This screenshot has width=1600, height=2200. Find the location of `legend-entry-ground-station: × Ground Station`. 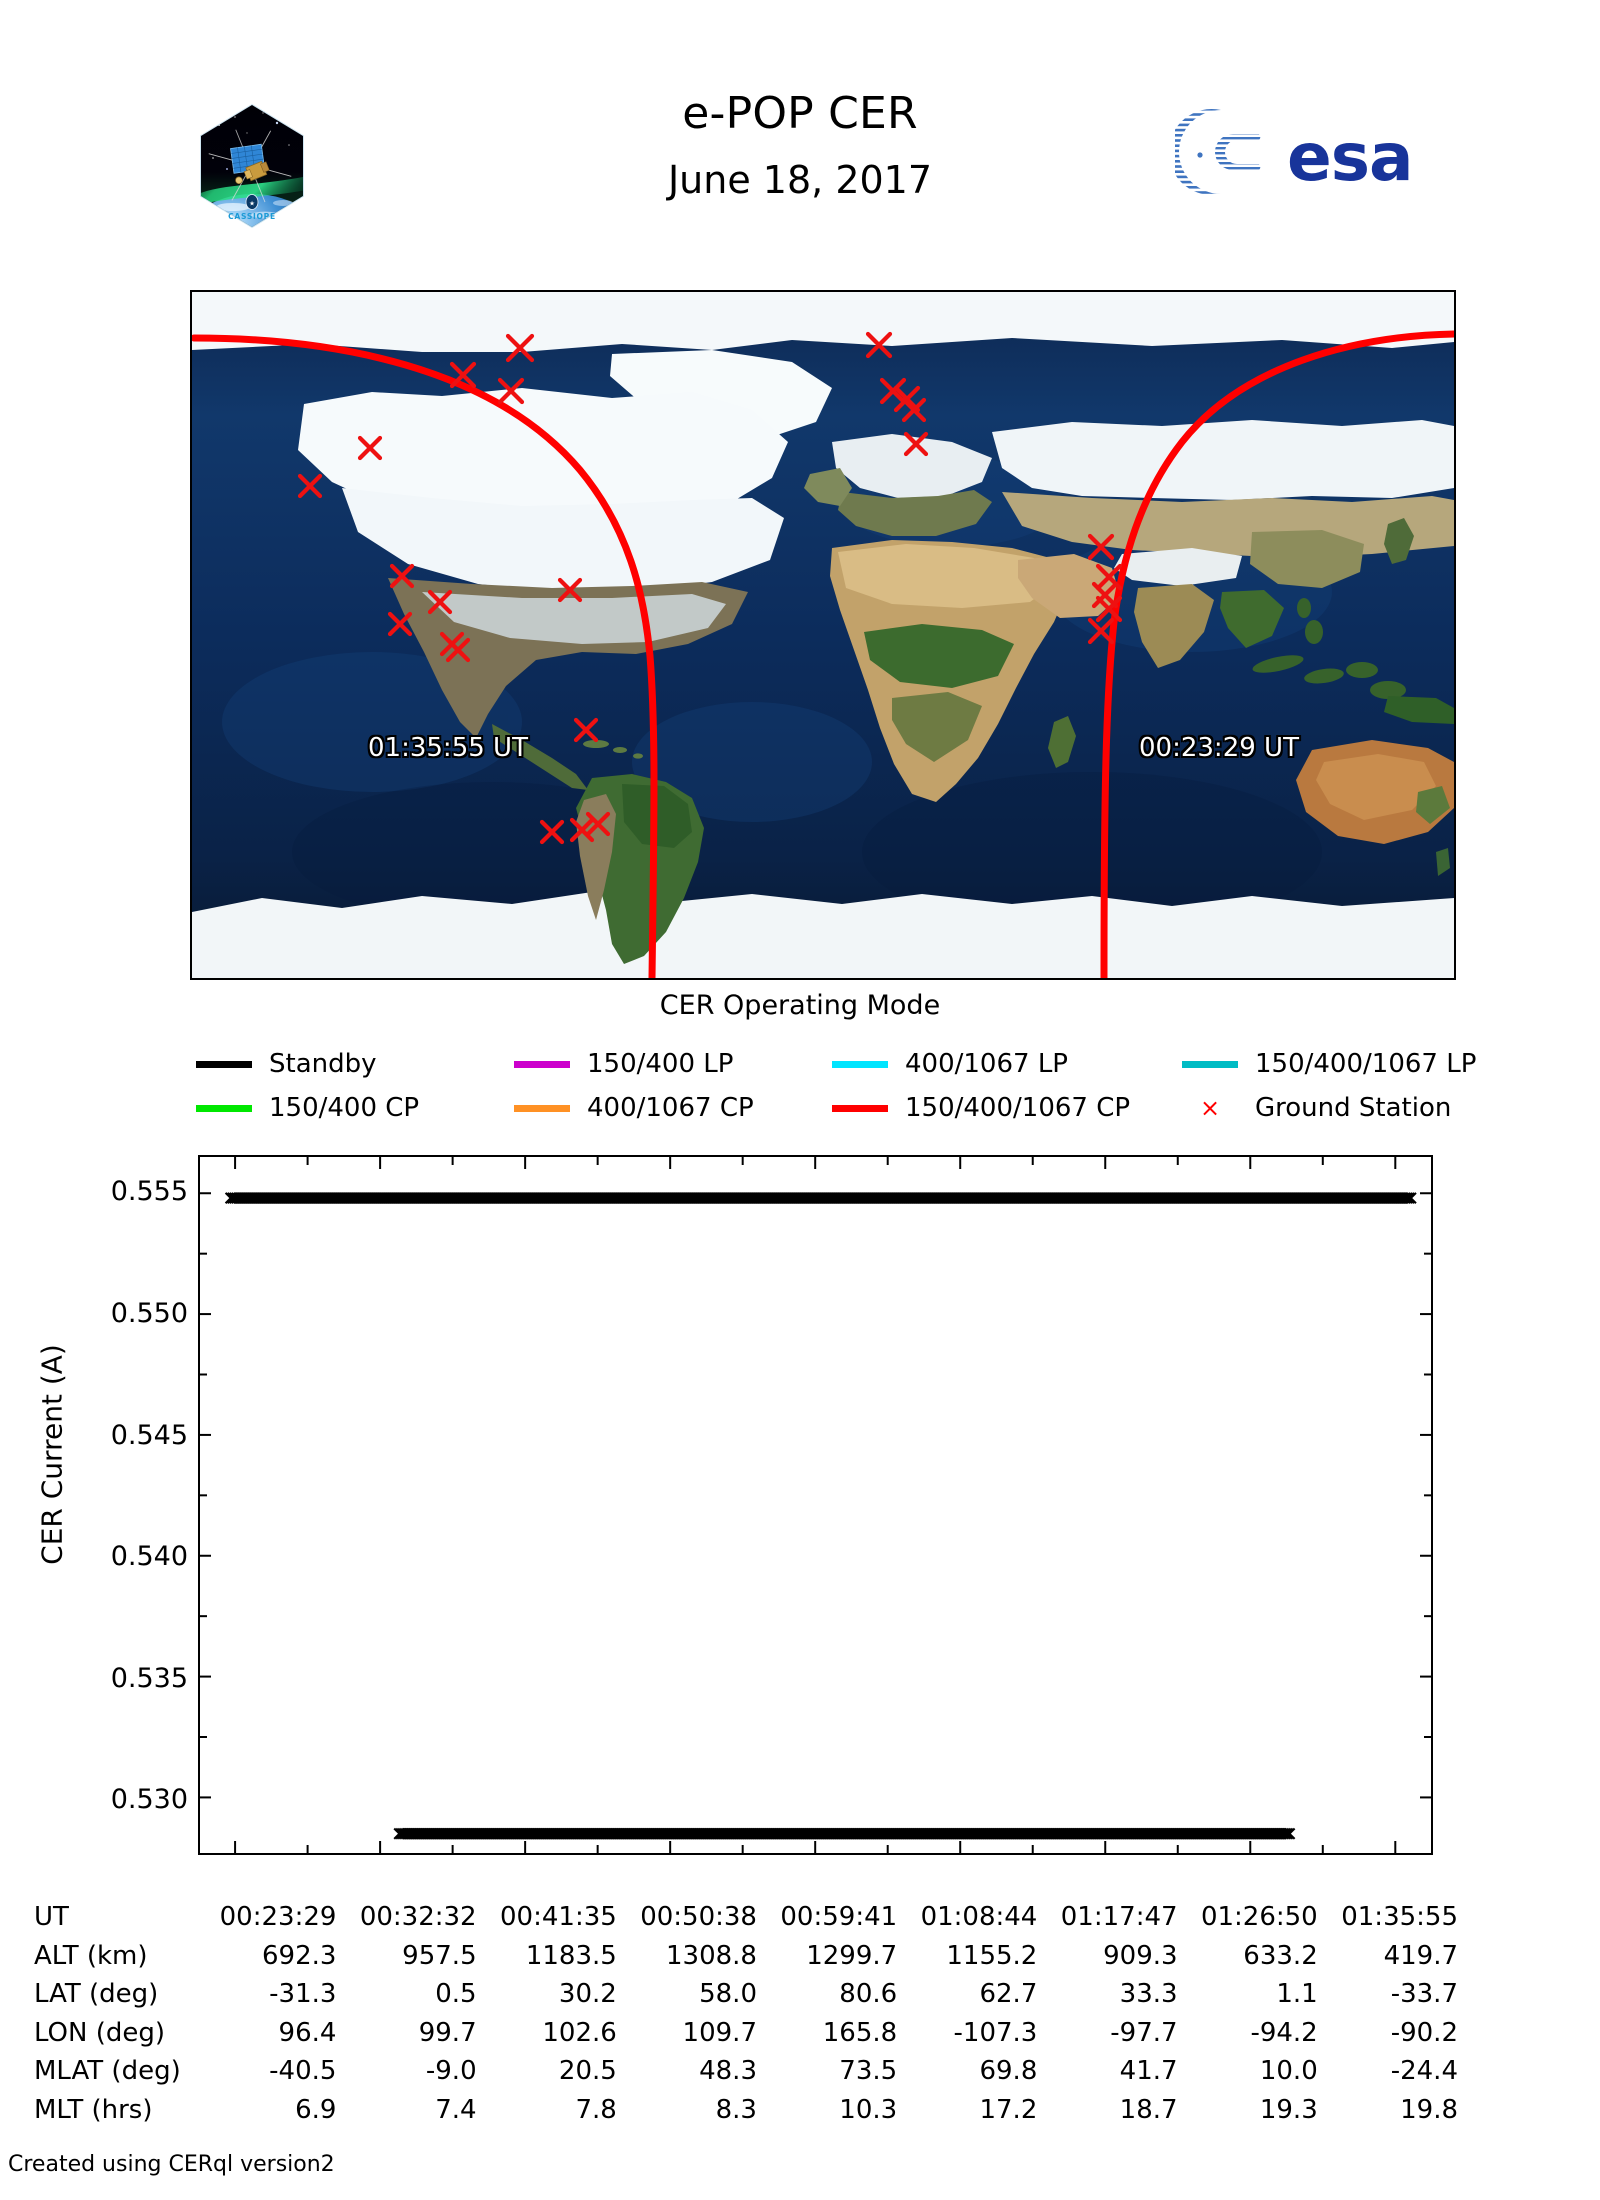

legend-entry-ground-station: × Ground Station is located at coordinates (1319, 1108).